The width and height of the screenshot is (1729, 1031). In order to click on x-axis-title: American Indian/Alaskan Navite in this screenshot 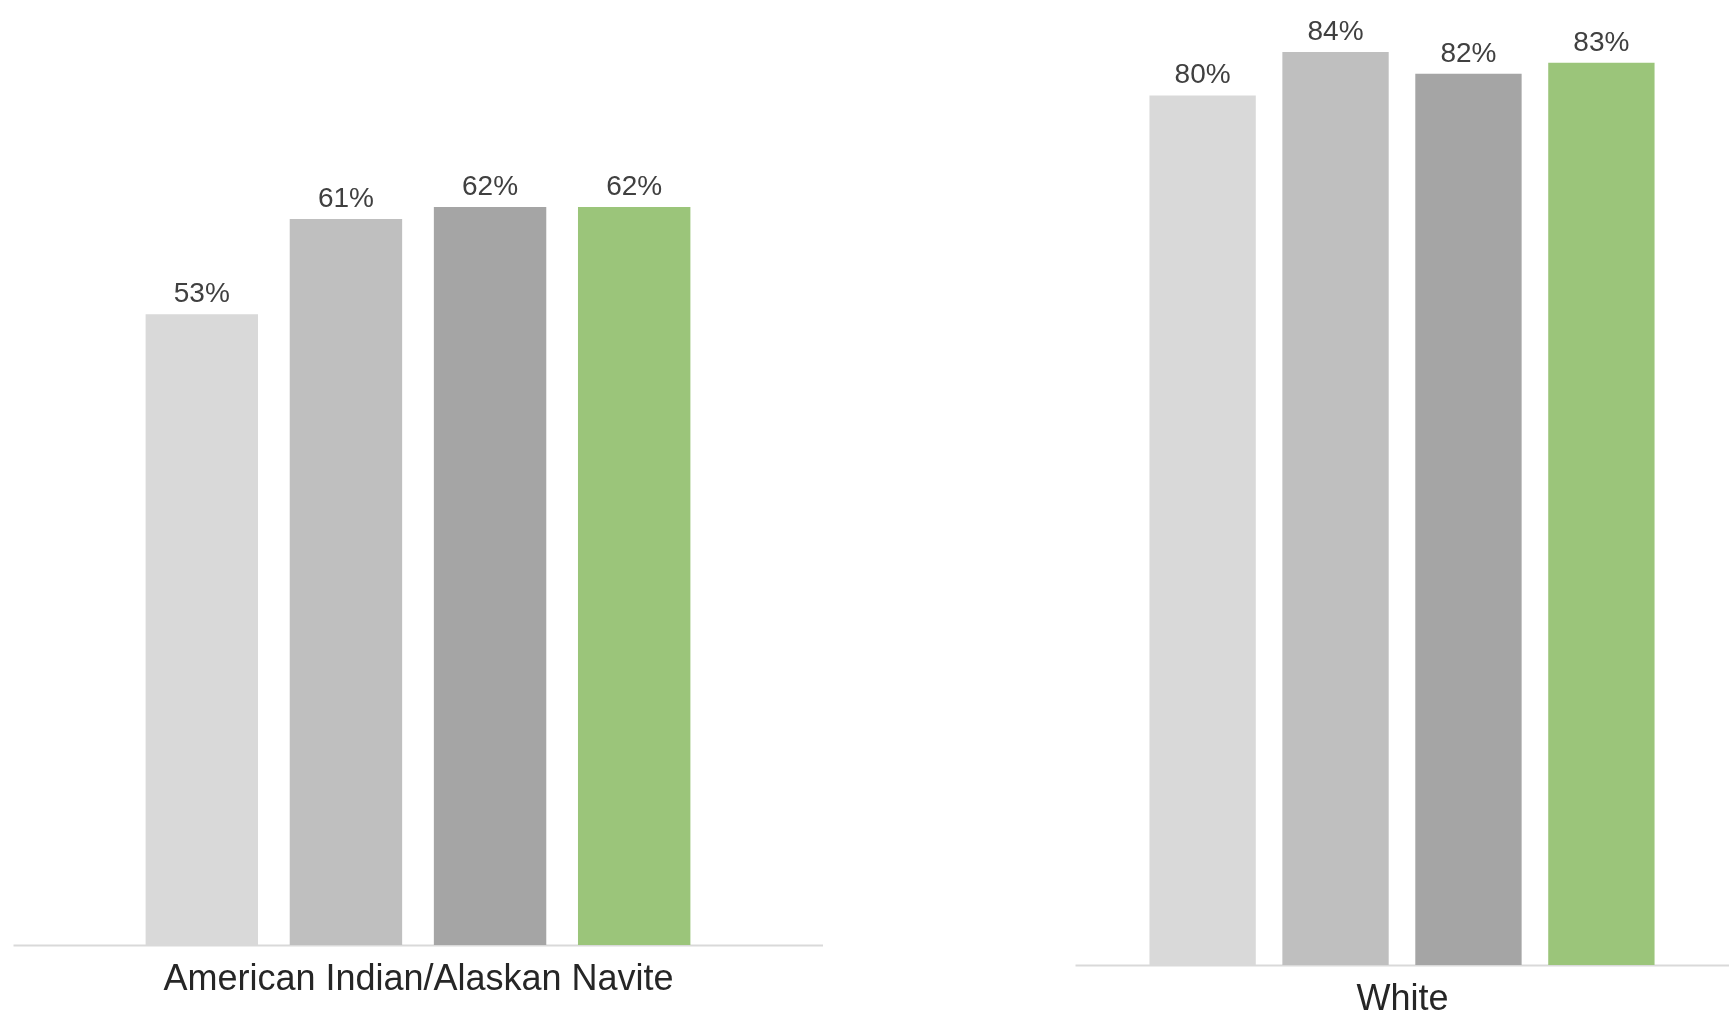, I will do `click(418, 977)`.